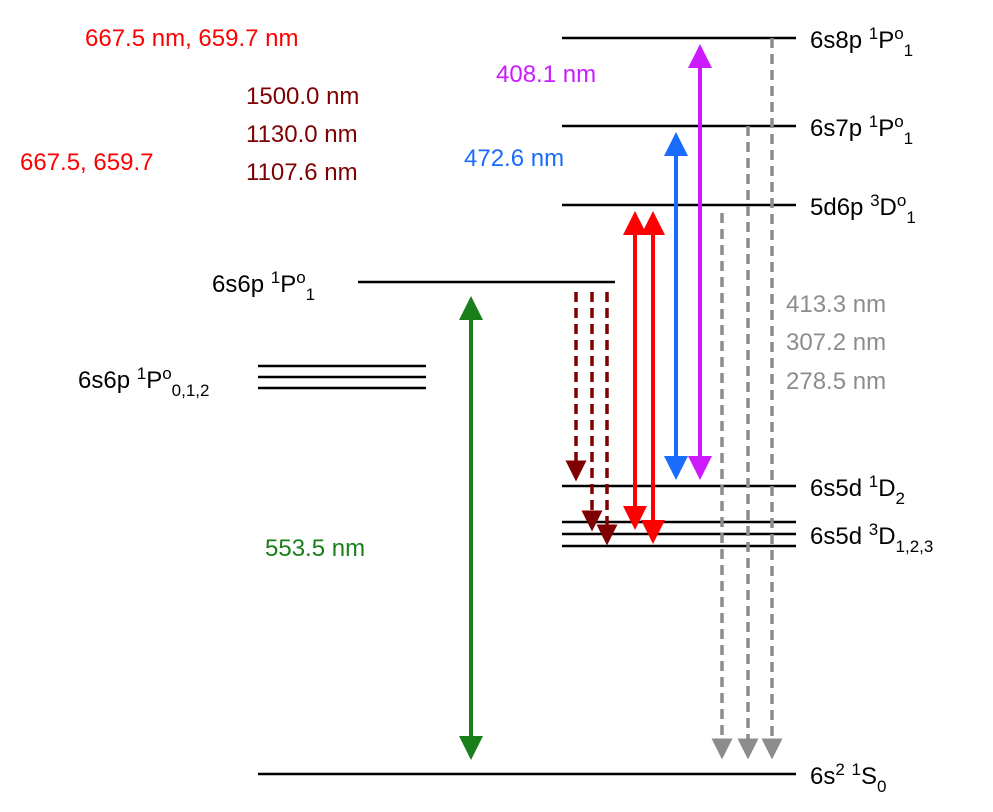 Image resolution: width=993 pixels, height=812 pixels. Describe the element at coordinates (86, 162) in the screenshot. I see `wavelength-red-left: 667.5, 659.7` at that location.